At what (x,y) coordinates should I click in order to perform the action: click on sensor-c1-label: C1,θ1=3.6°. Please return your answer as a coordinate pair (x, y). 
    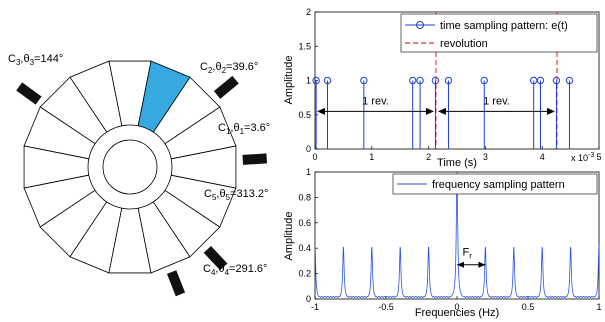
    Looking at the image, I should click on (244, 129).